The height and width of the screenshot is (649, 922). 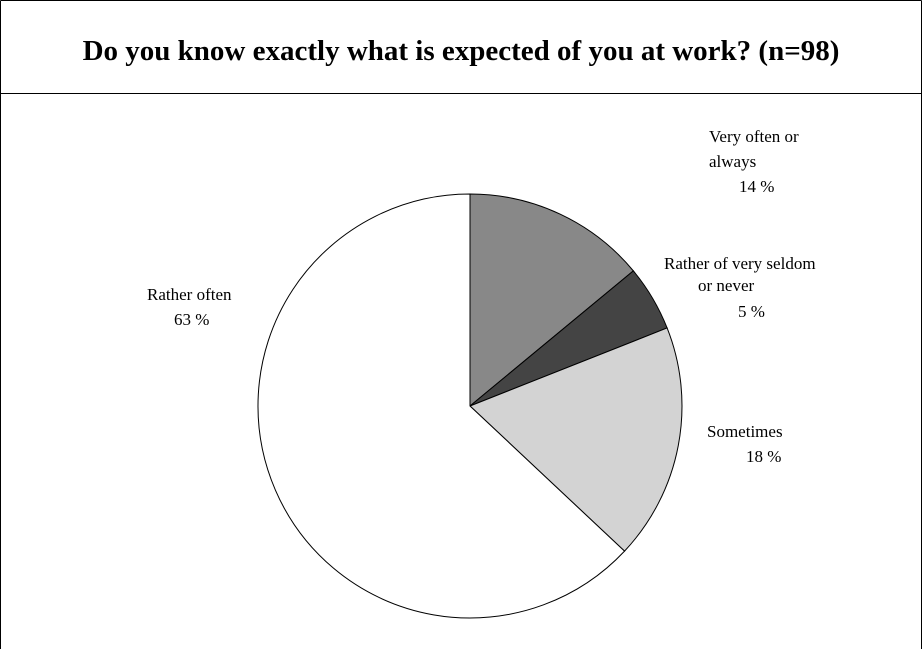 I want to click on slice-value-2: 18 %, so click(x=763, y=456).